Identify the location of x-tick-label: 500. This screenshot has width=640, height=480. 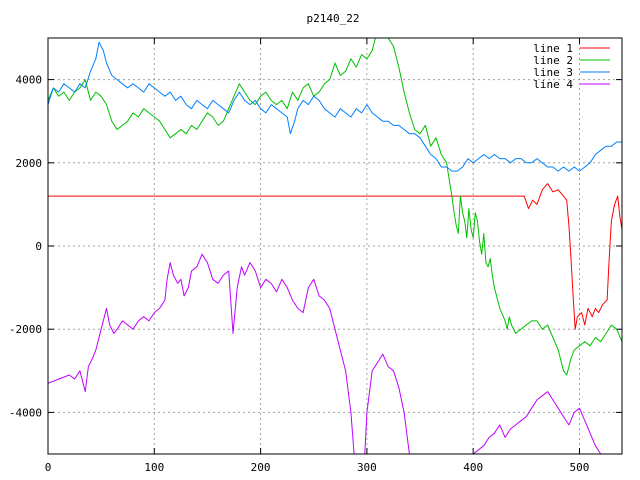
(580, 467).